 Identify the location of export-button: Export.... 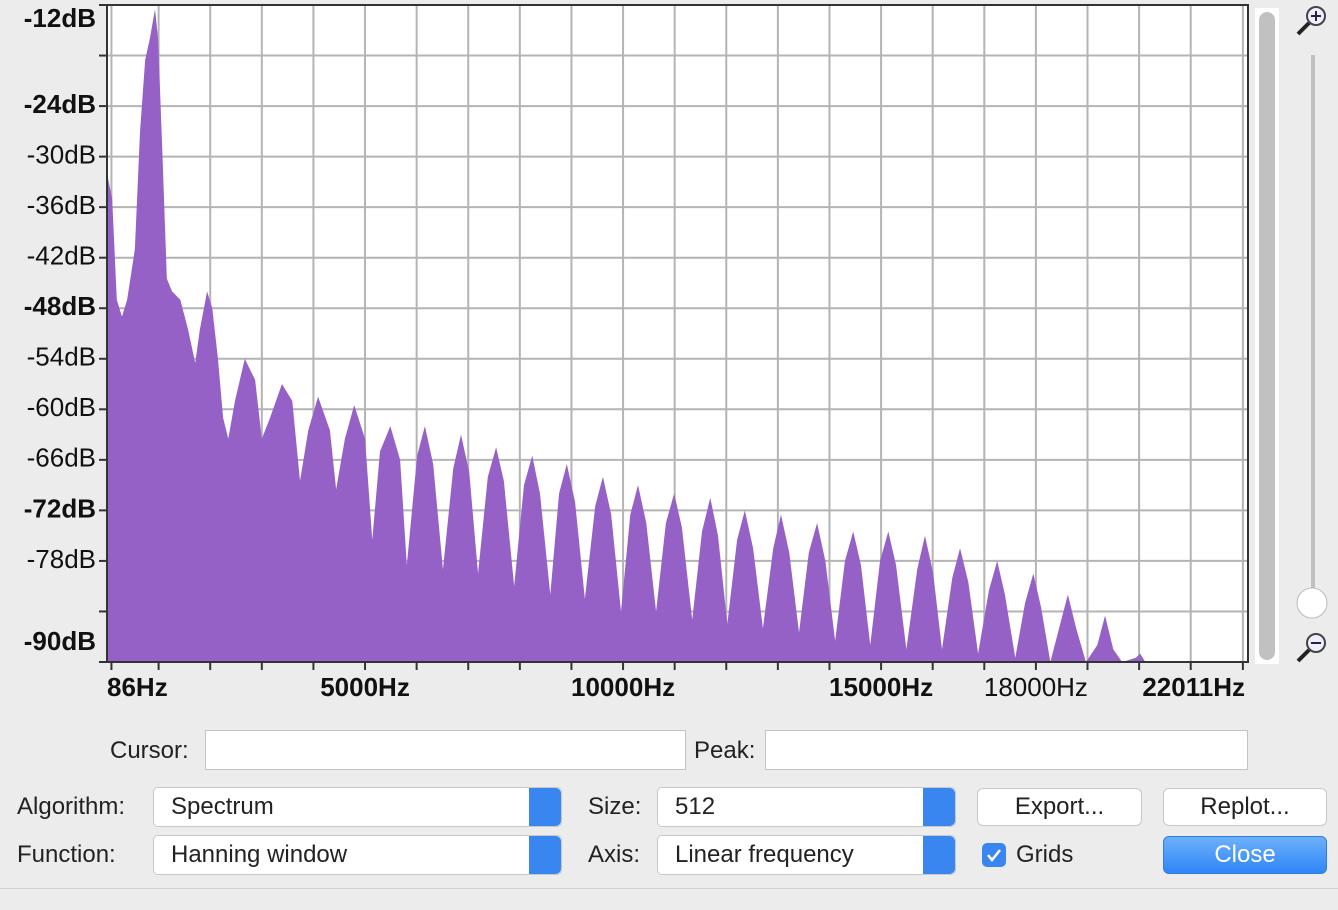
(1059, 807).